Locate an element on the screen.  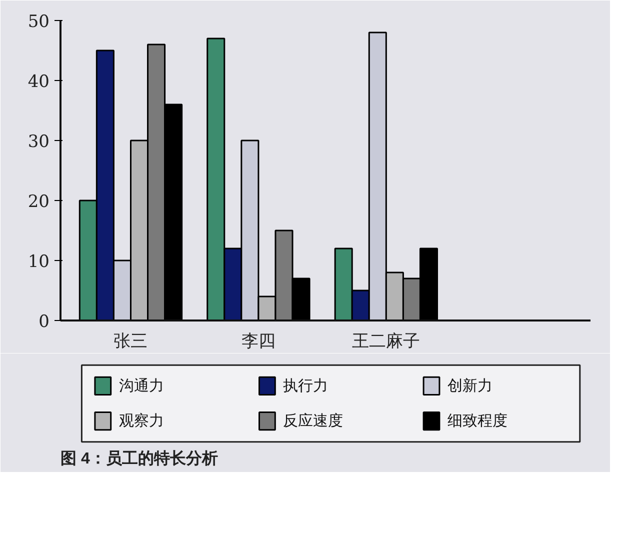
y-tick-label: 40 is located at coordinates (39, 82).